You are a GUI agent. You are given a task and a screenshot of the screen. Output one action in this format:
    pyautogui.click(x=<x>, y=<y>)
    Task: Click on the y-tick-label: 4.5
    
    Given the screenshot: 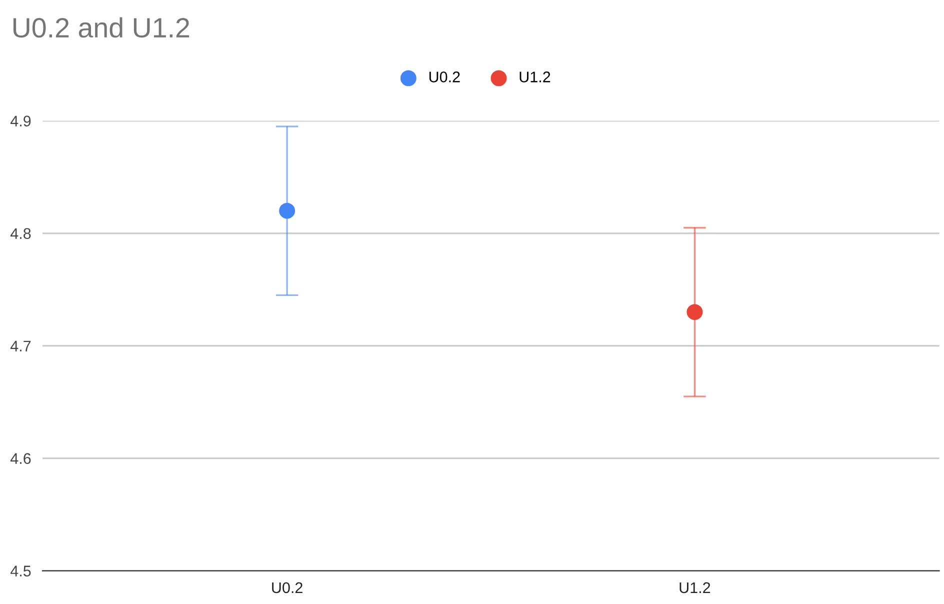 What is the action you would take?
    pyautogui.click(x=20, y=571)
    